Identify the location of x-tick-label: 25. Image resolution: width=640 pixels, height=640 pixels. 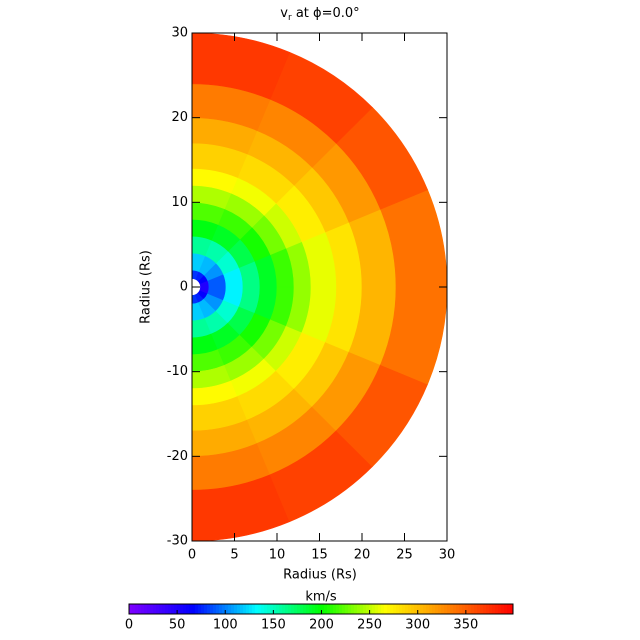
(404, 555).